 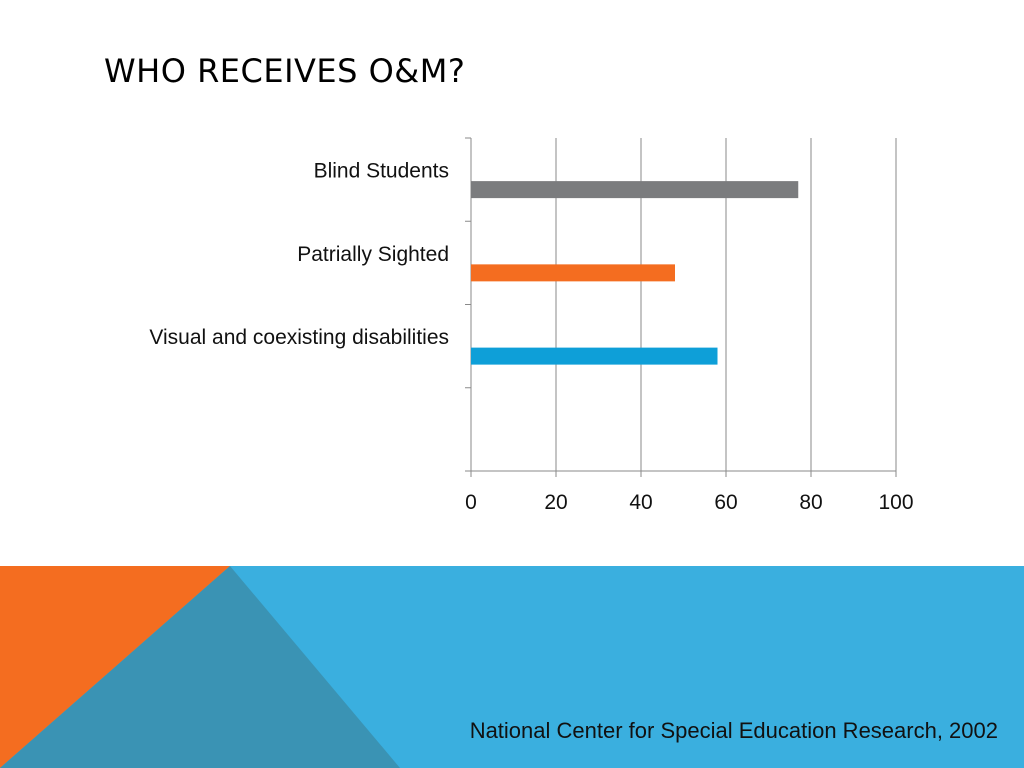 What do you see at coordinates (725, 502) in the screenshot?
I see `x-tick-label: 60` at bounding box center [725, 502].